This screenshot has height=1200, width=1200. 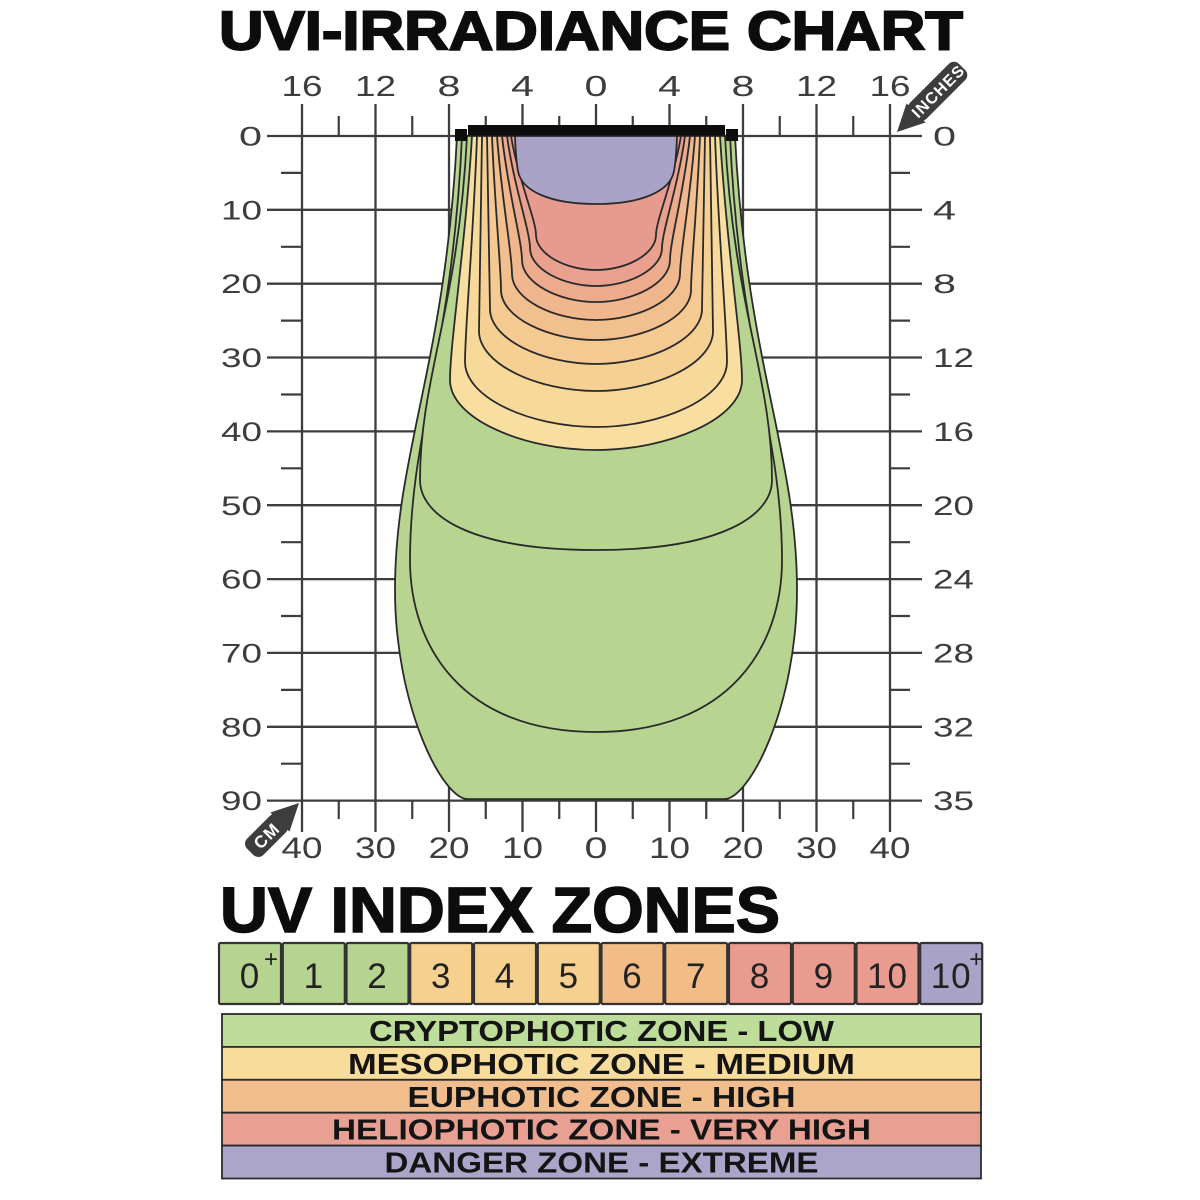 I want to click on svg-text: HELIOPHOTIC ZONE - VERY HIGH, so click(x=601, y=1131).